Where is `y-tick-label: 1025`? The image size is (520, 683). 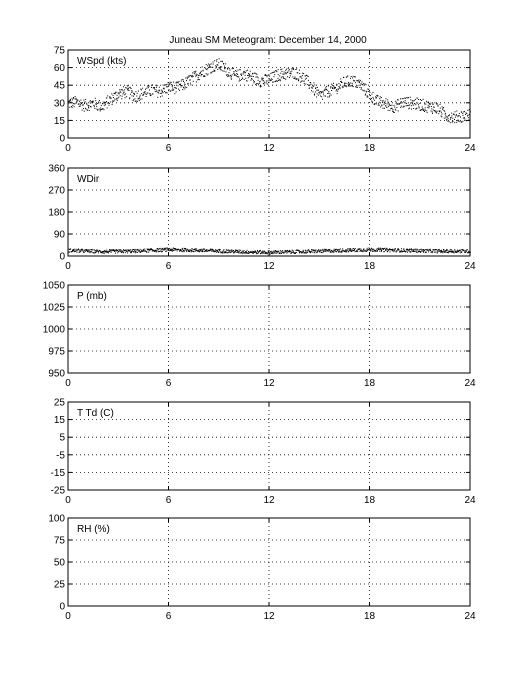
y-tick-label: 1025 is located at coordinates (54, 308).